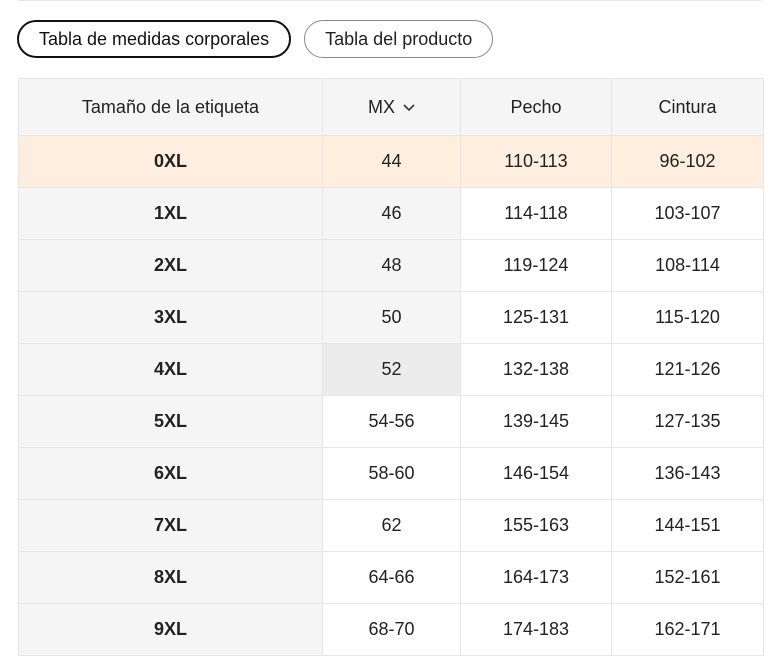 The height and width of the screenshot is (668, 778). I want to click on table-cell: 3XL, so click(170, 317).